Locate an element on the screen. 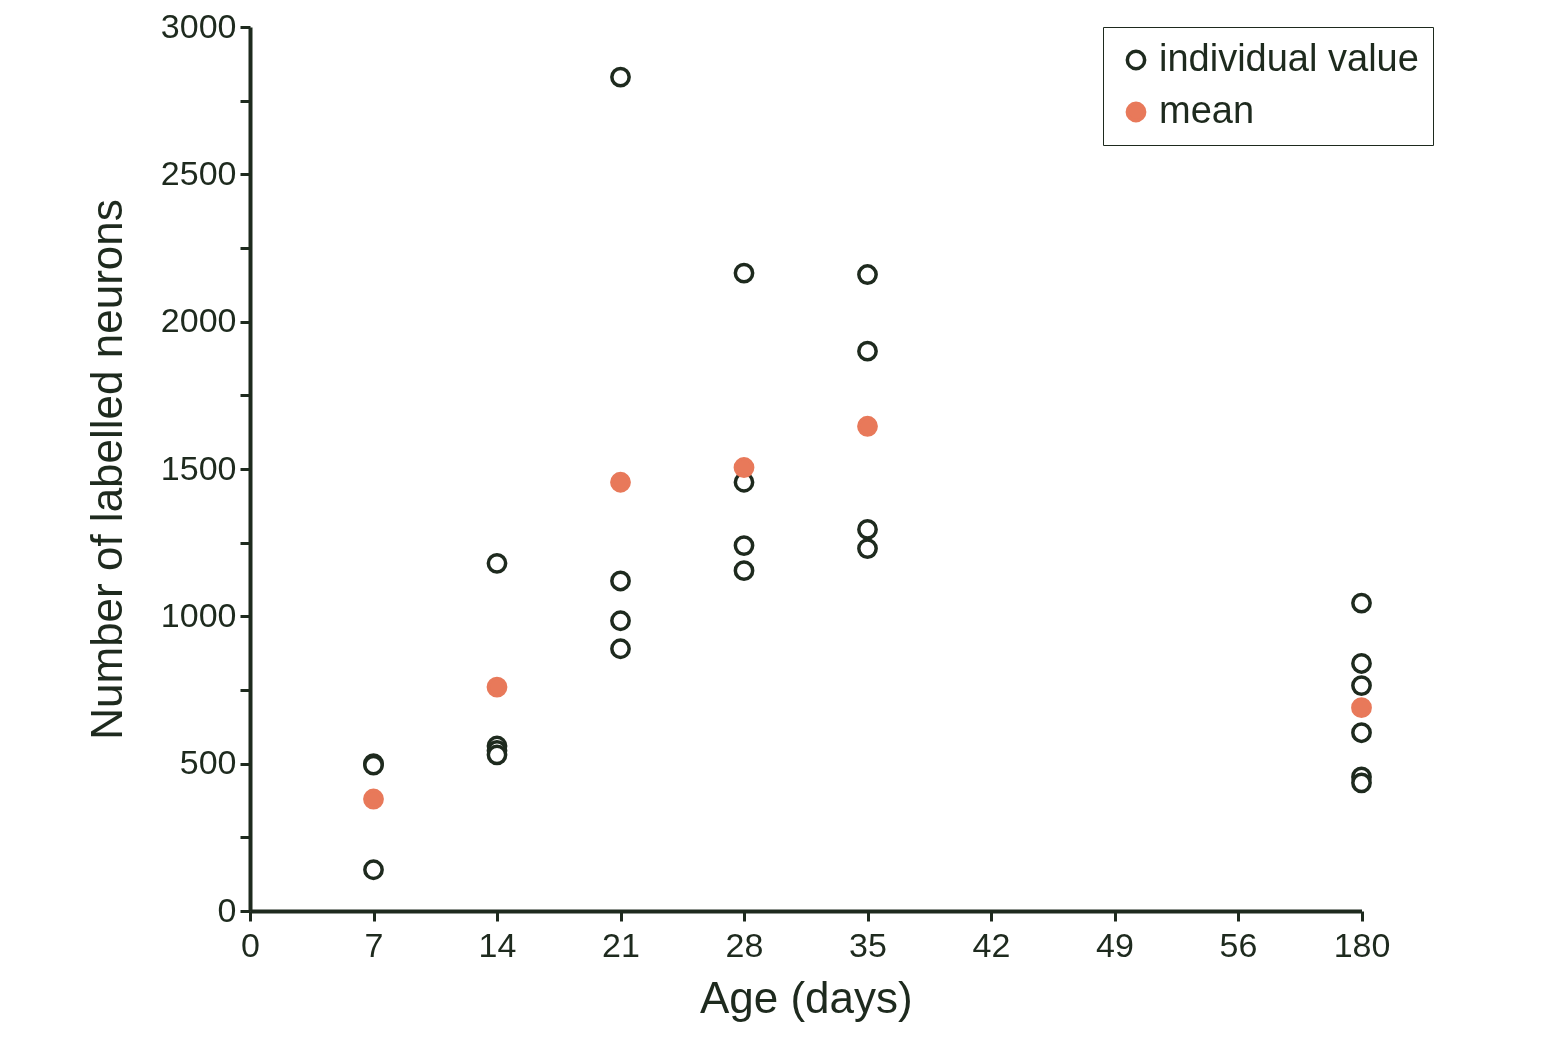  y-tick-label: 3000 is located at coordinates (198, 25).